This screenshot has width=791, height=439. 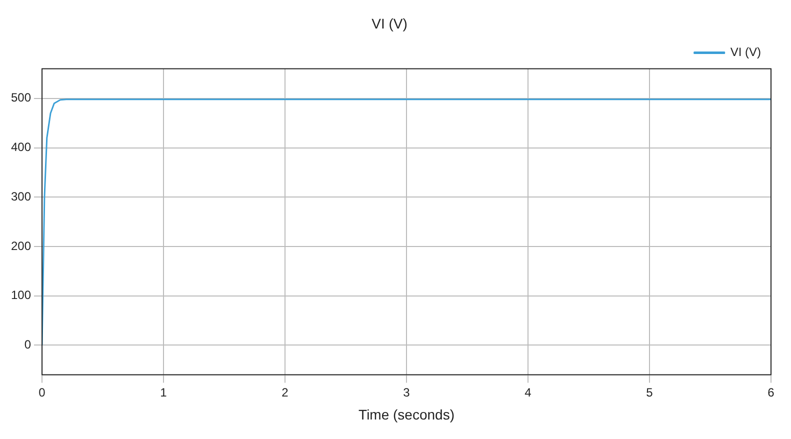 I want to click on x-tick-label: 3, so click(x=406, y=392).